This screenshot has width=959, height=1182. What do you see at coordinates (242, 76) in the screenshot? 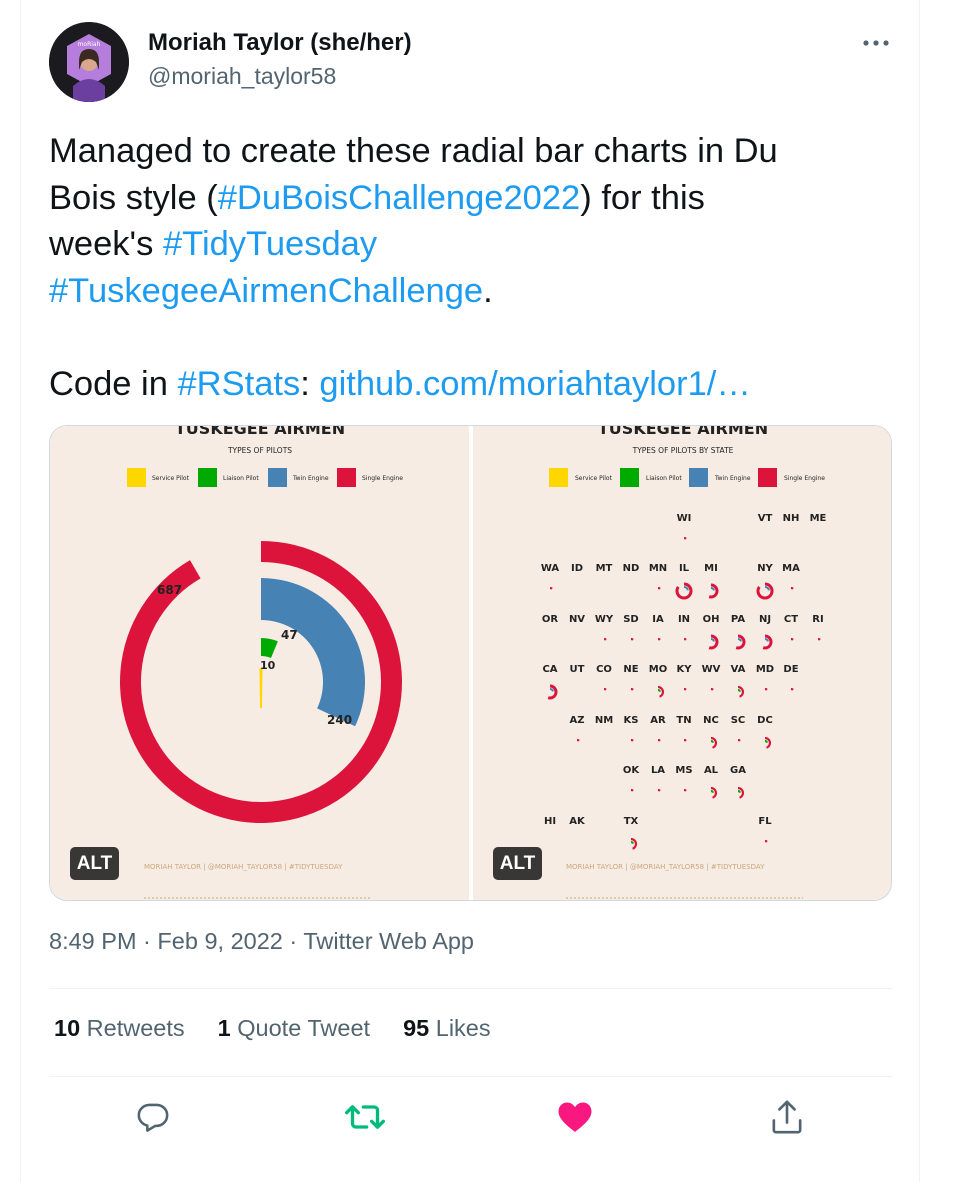
I see `author-handle: @moriah_taylor58` at bounding box center [242, 76].